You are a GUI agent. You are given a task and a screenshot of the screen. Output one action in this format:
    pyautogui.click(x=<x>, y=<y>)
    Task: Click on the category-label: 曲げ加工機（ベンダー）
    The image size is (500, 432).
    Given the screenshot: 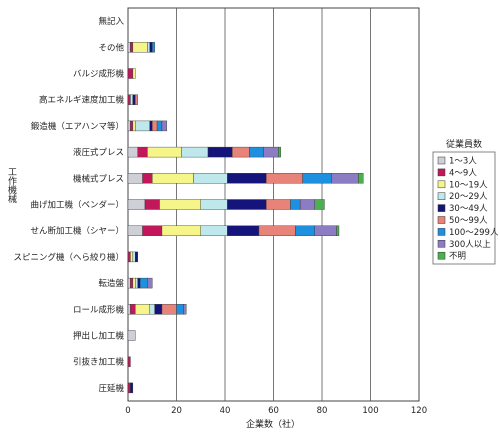 What is the action you would take?
    pyautogui.click(x=77, y=205)
    